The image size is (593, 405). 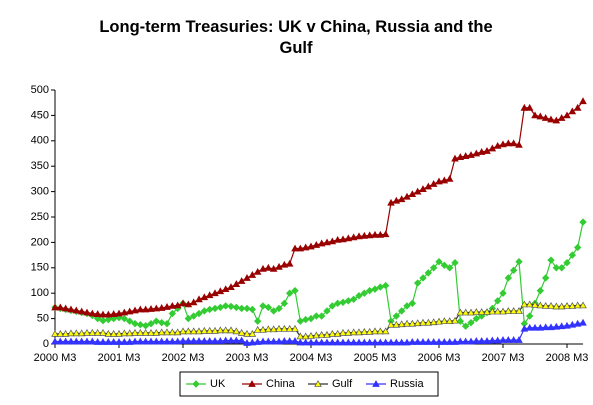 I want to click on y-tick-label: 300, so click(x=40, y=192).